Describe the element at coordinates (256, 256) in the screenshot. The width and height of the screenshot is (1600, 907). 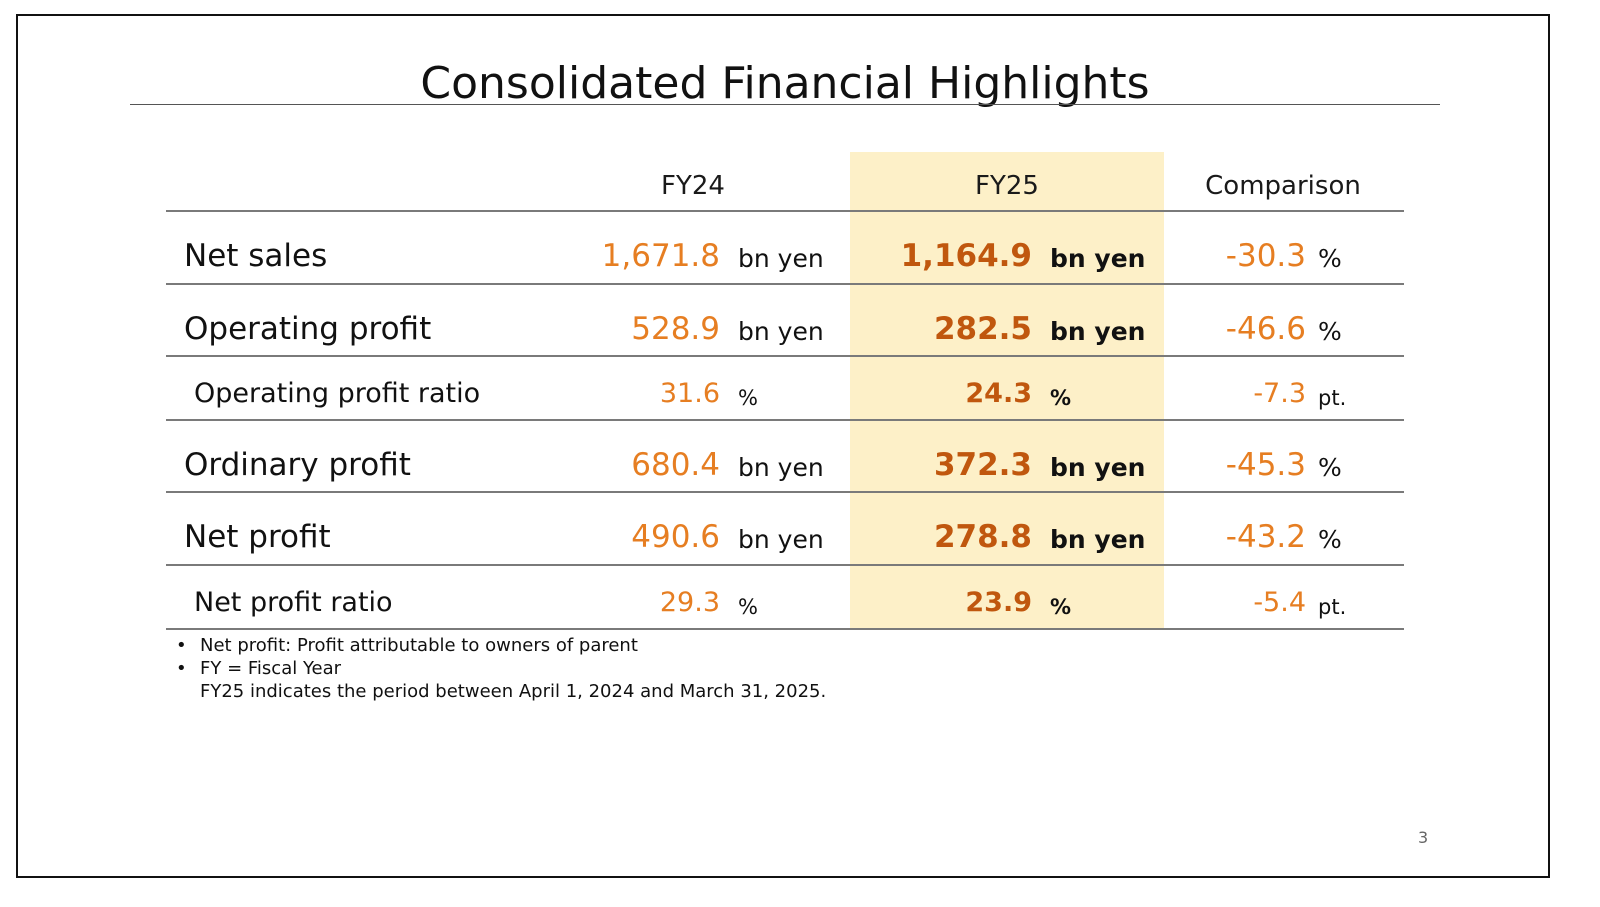
I see `row-label: Net sales` at that location.